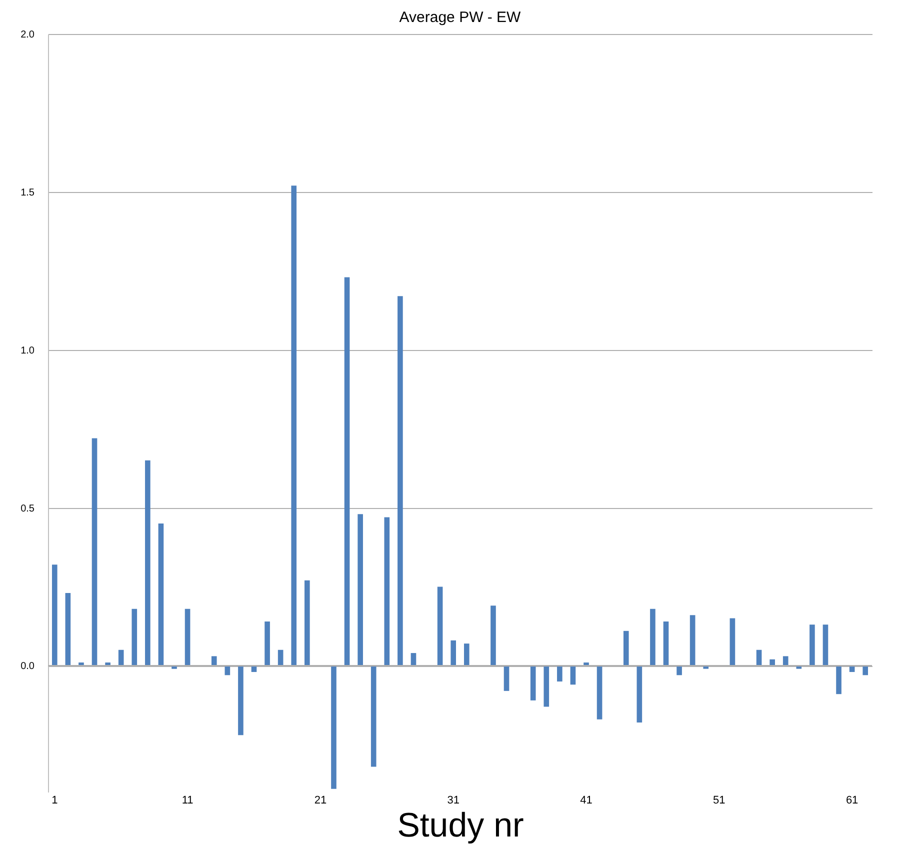 The width and height of the screenshot is (903, 853). I want to click on y-tick-label: 1.5, so click(27, 192).